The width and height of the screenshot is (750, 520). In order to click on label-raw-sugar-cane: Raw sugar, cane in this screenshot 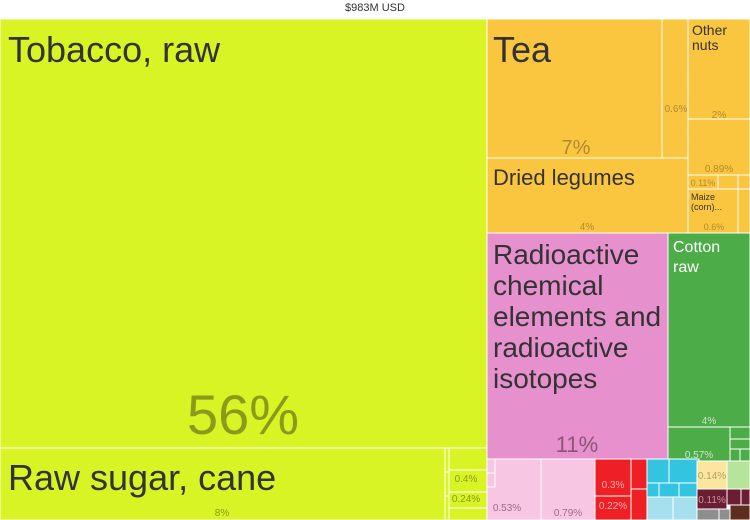, I will do `click(142, 477)`.